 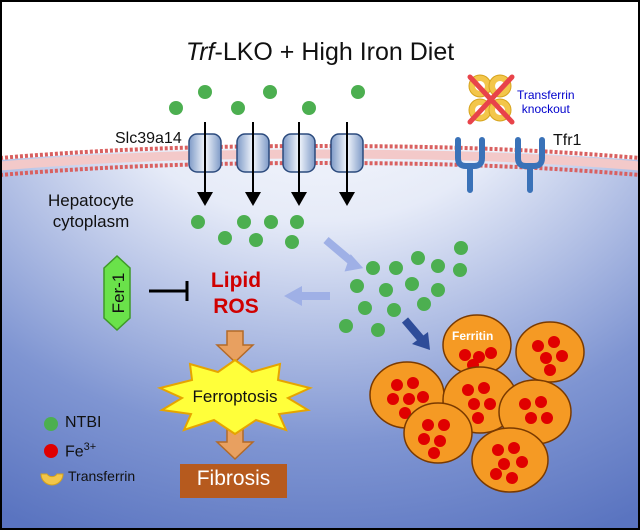 What do you see at coordinates (102, 476) in the screenshot?
I see `legend-transferrin-label: Transferrin` at bounding box center [102, 476].